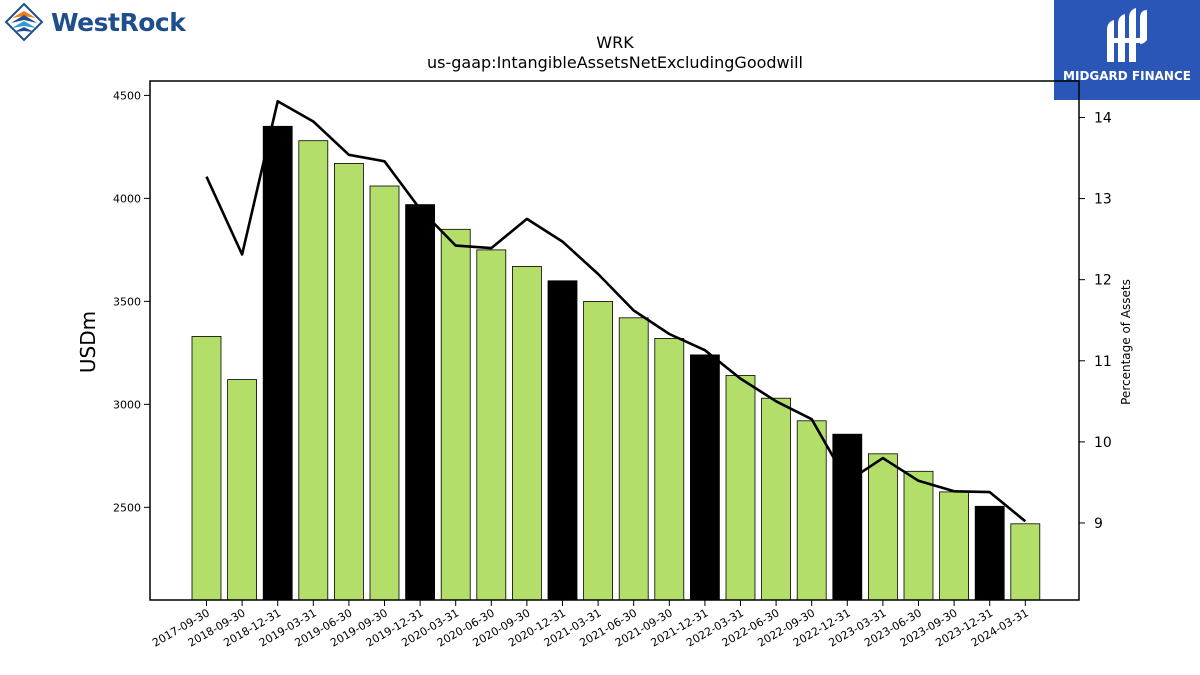 This screenshot has width=1200, height=675. I want to click on y2-axis-label: Percentage of Assets, so click(1126, 342).